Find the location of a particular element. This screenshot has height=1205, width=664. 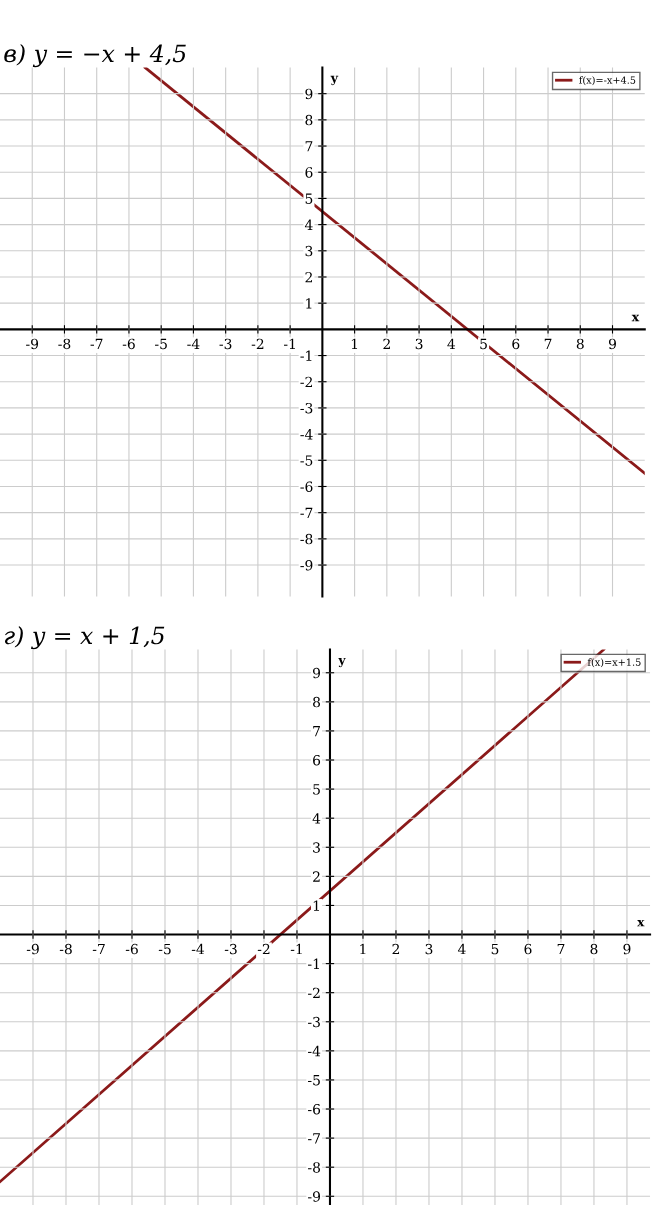

chart-title: в) y = −x + 4,5 is located at coordinates (95, 55).